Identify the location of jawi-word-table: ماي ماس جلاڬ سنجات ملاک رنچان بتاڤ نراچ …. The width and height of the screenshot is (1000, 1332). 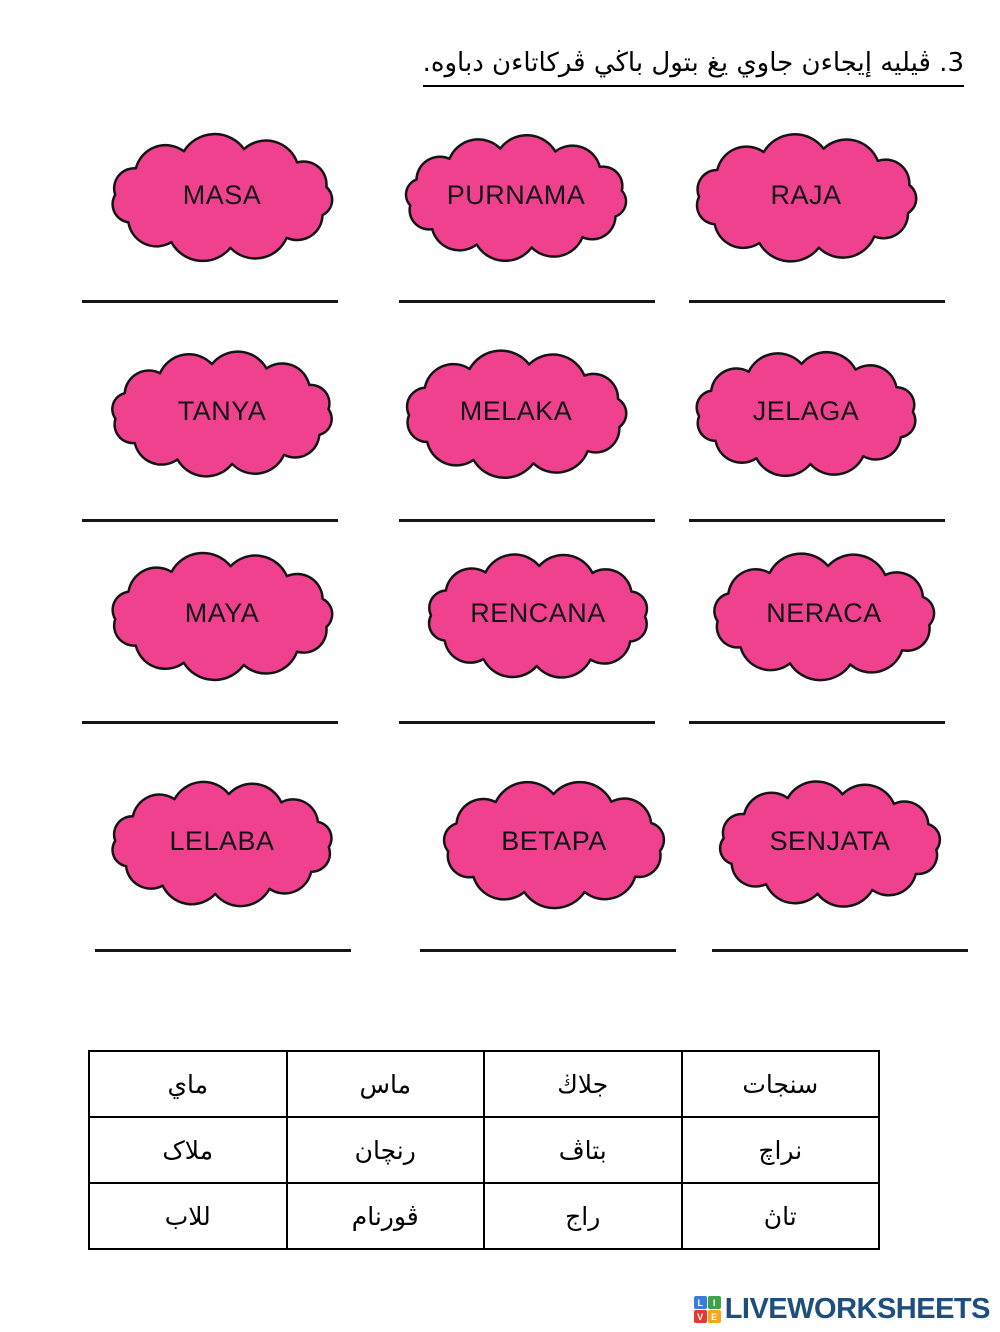
(484, 1150).